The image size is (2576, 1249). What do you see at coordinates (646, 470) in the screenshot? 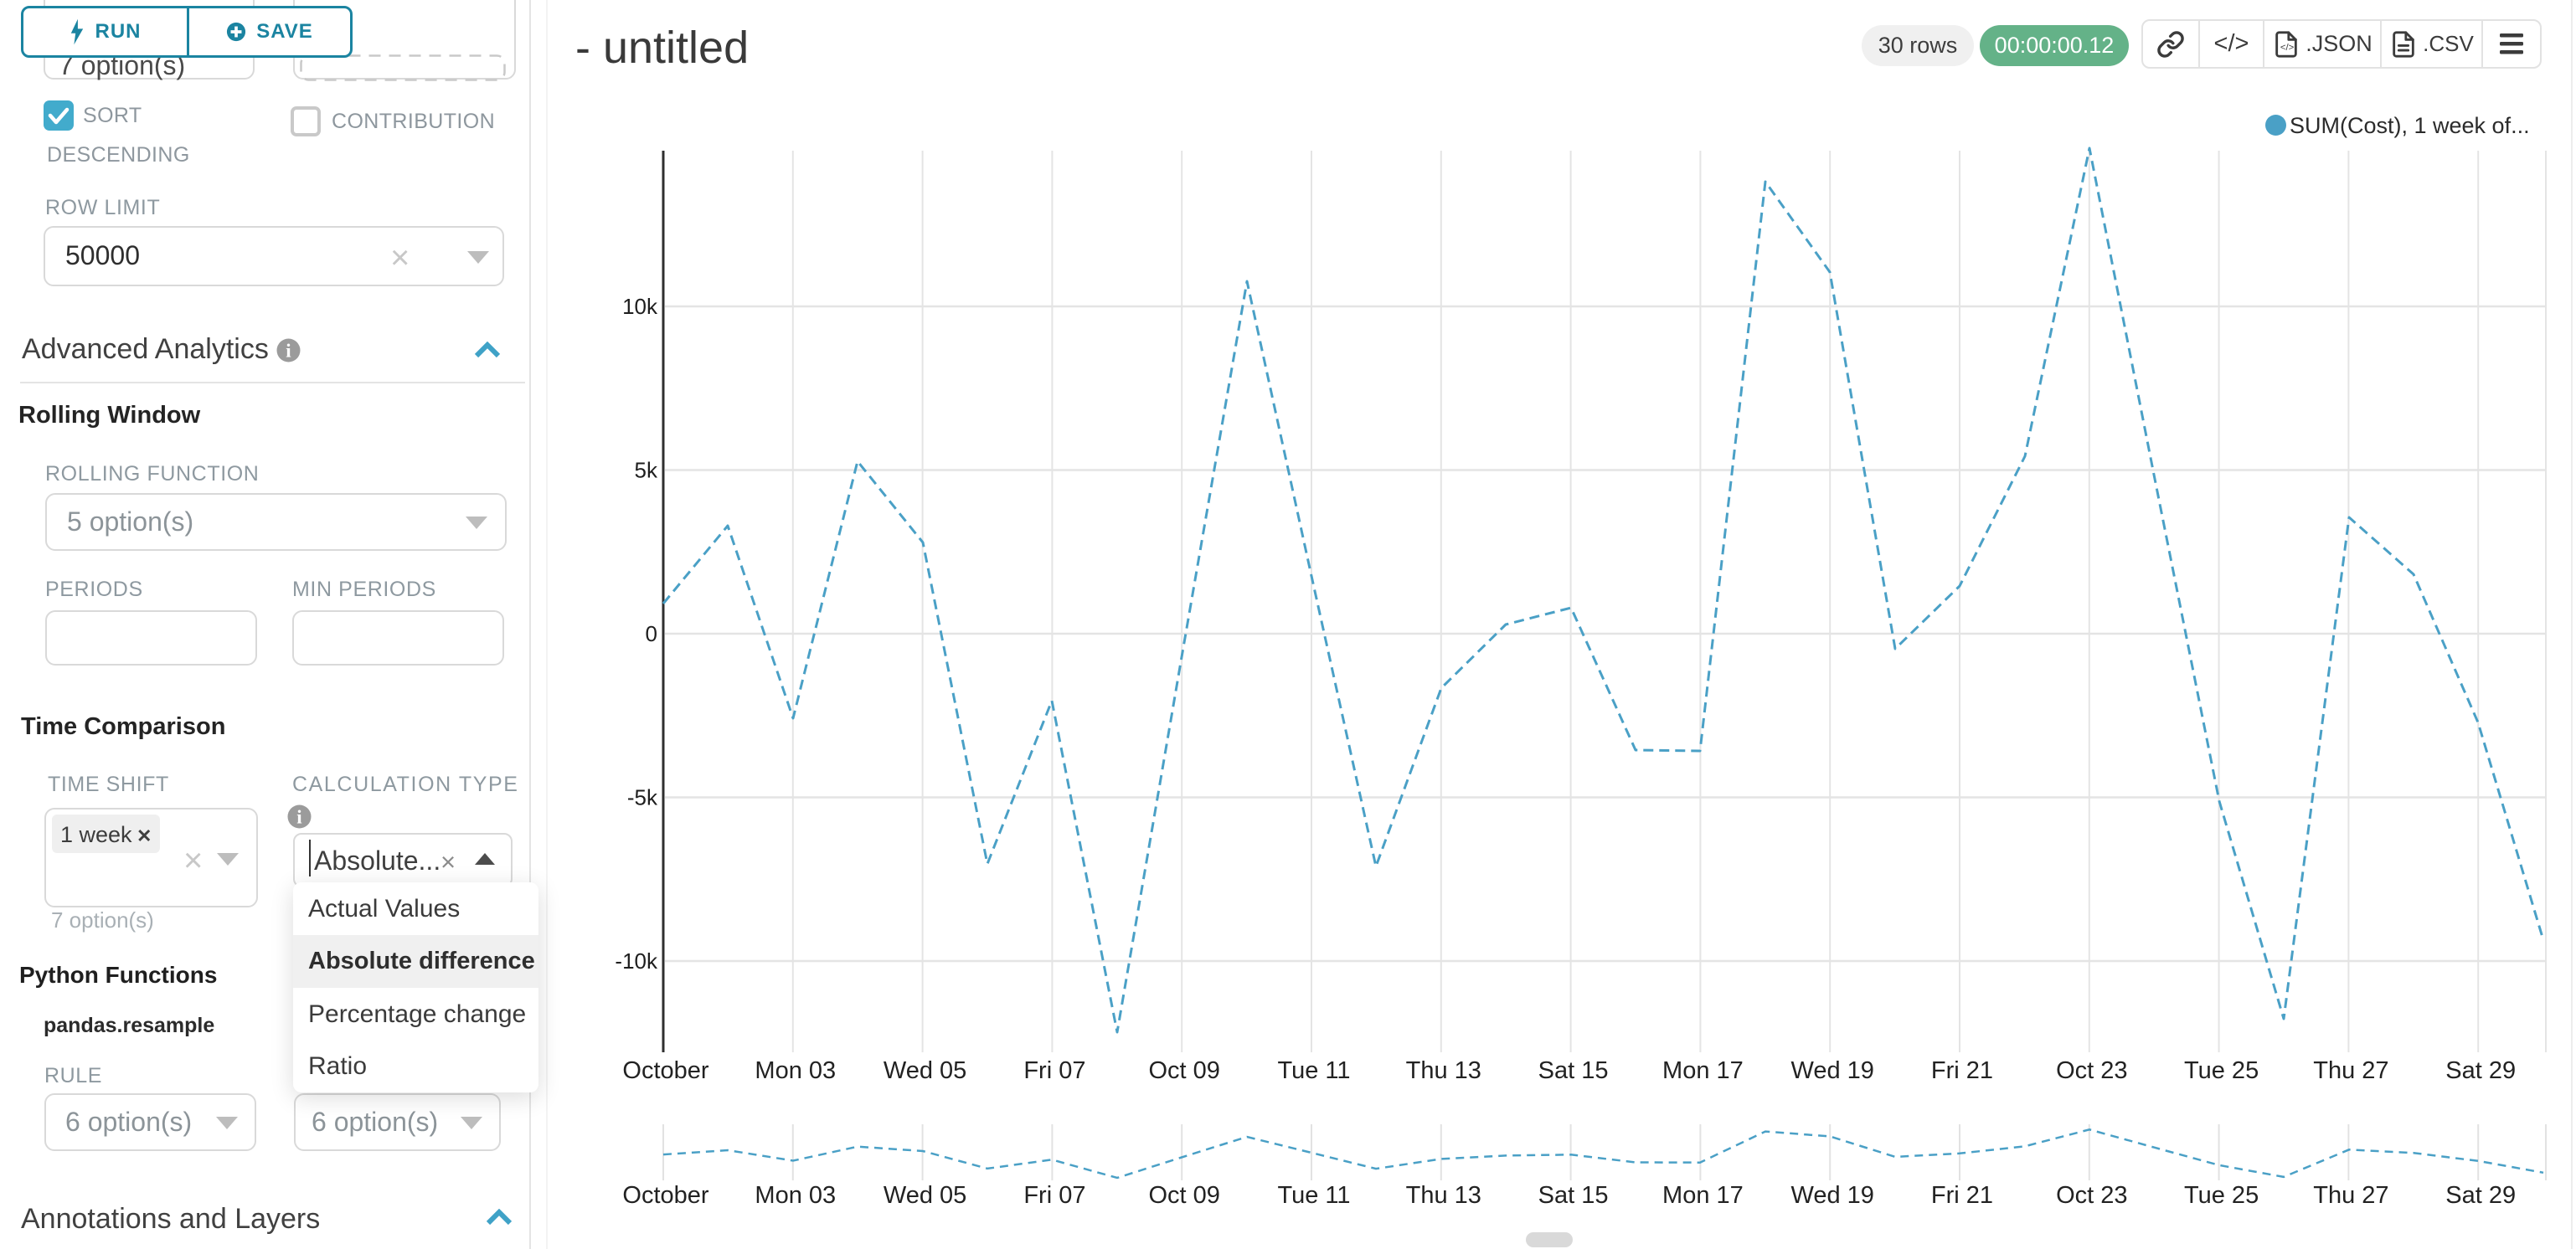
I see `svg-text: 5k` at bounding box center [646, 470].